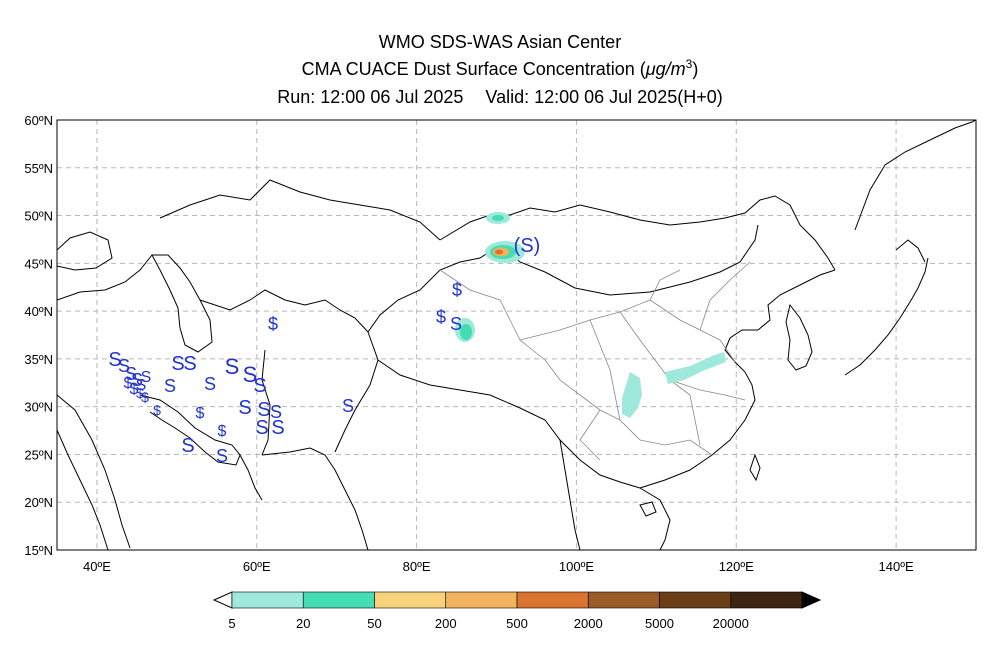 The image size is (1000, 666). What do you see at coordinates (527, 246) in the screenshot?
I see `dust-symbol: (S)` at bounding box center [527, 246].